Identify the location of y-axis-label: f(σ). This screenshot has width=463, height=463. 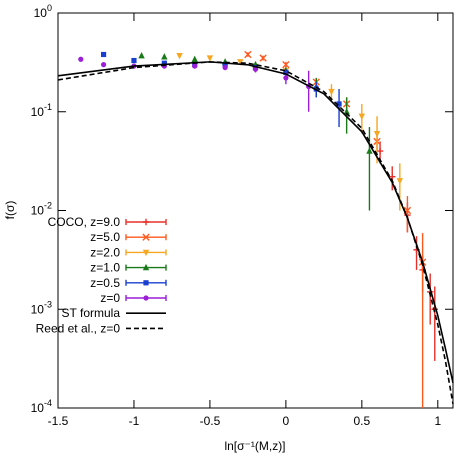
(10, 210).